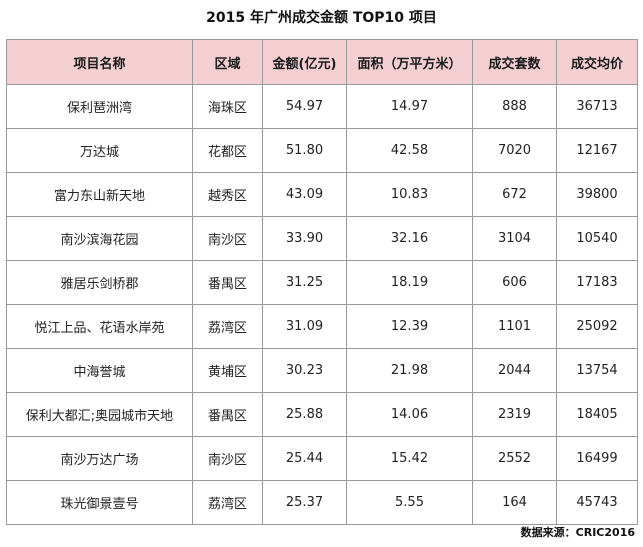 This screenshot has height=547, width=643. I want to click on cell-avg-price: 45743, so click(597, 502).